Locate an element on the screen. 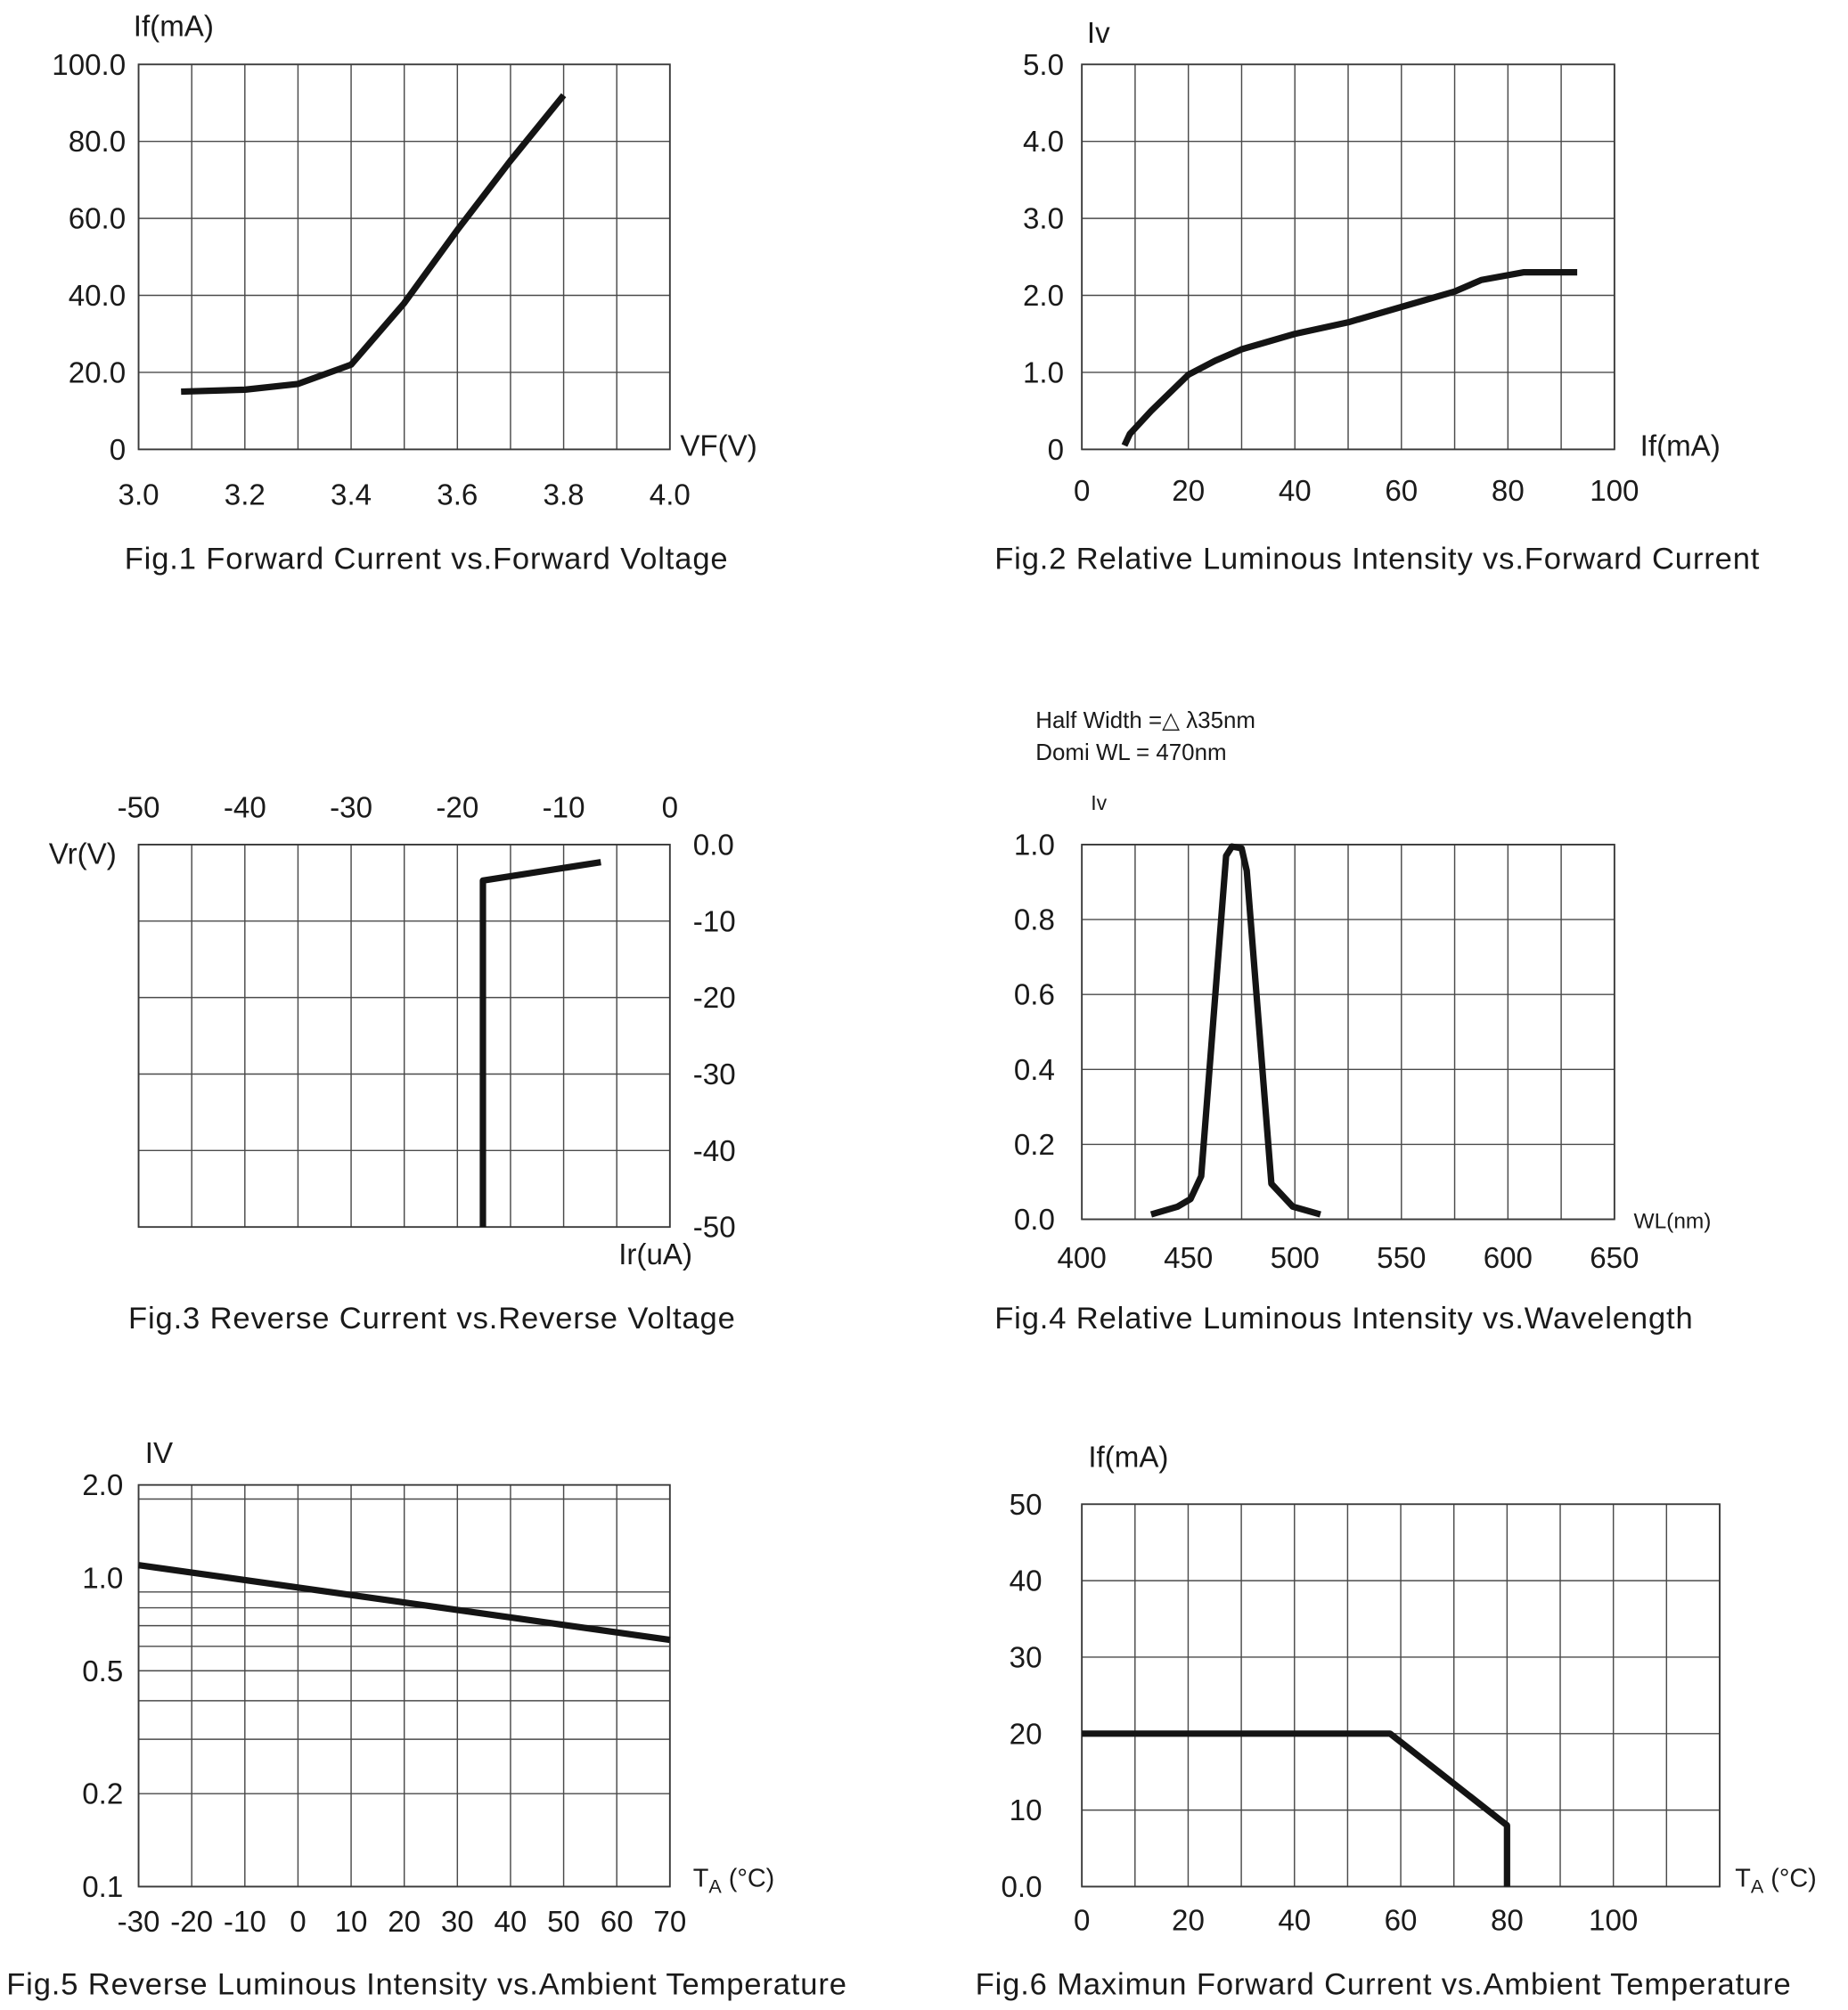 This screenshot has width=1848, height=2010. y-axis-label: If(mA) is located at coordinates (1128, 1458).